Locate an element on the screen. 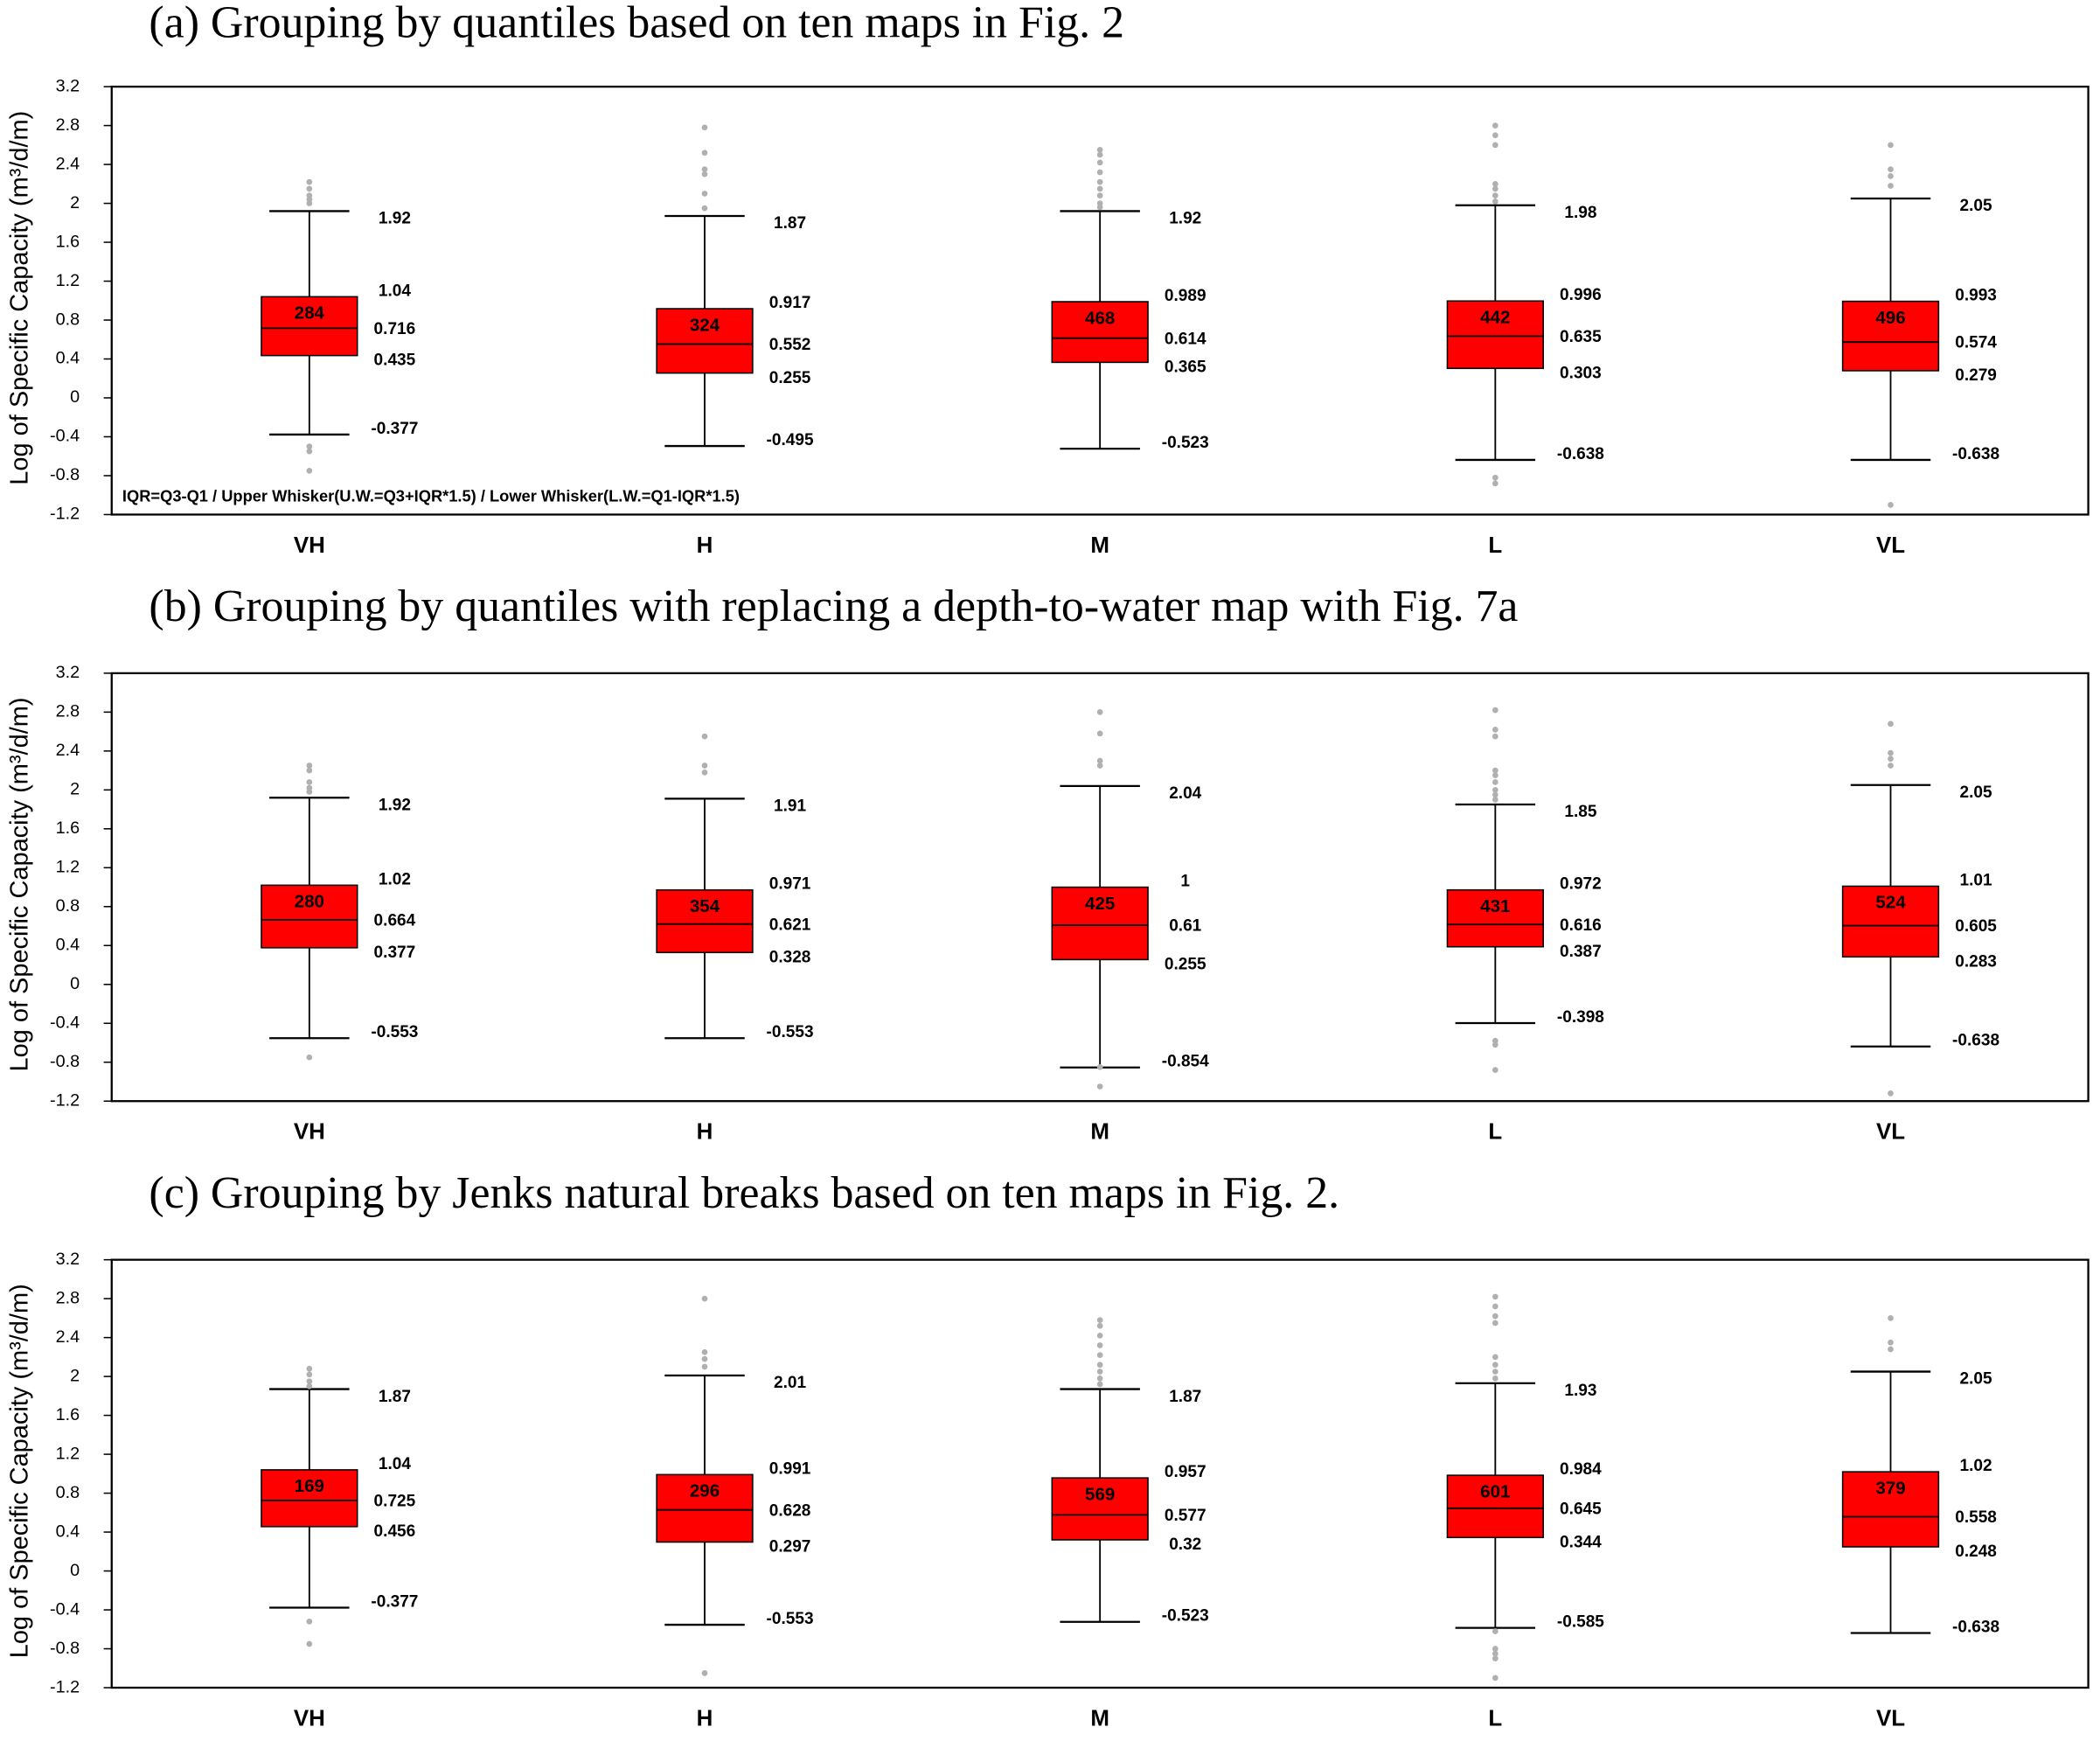 This screenshot has height=1741, width=2100. median-label: 0.645 is located at coordinates (1581, 1509).